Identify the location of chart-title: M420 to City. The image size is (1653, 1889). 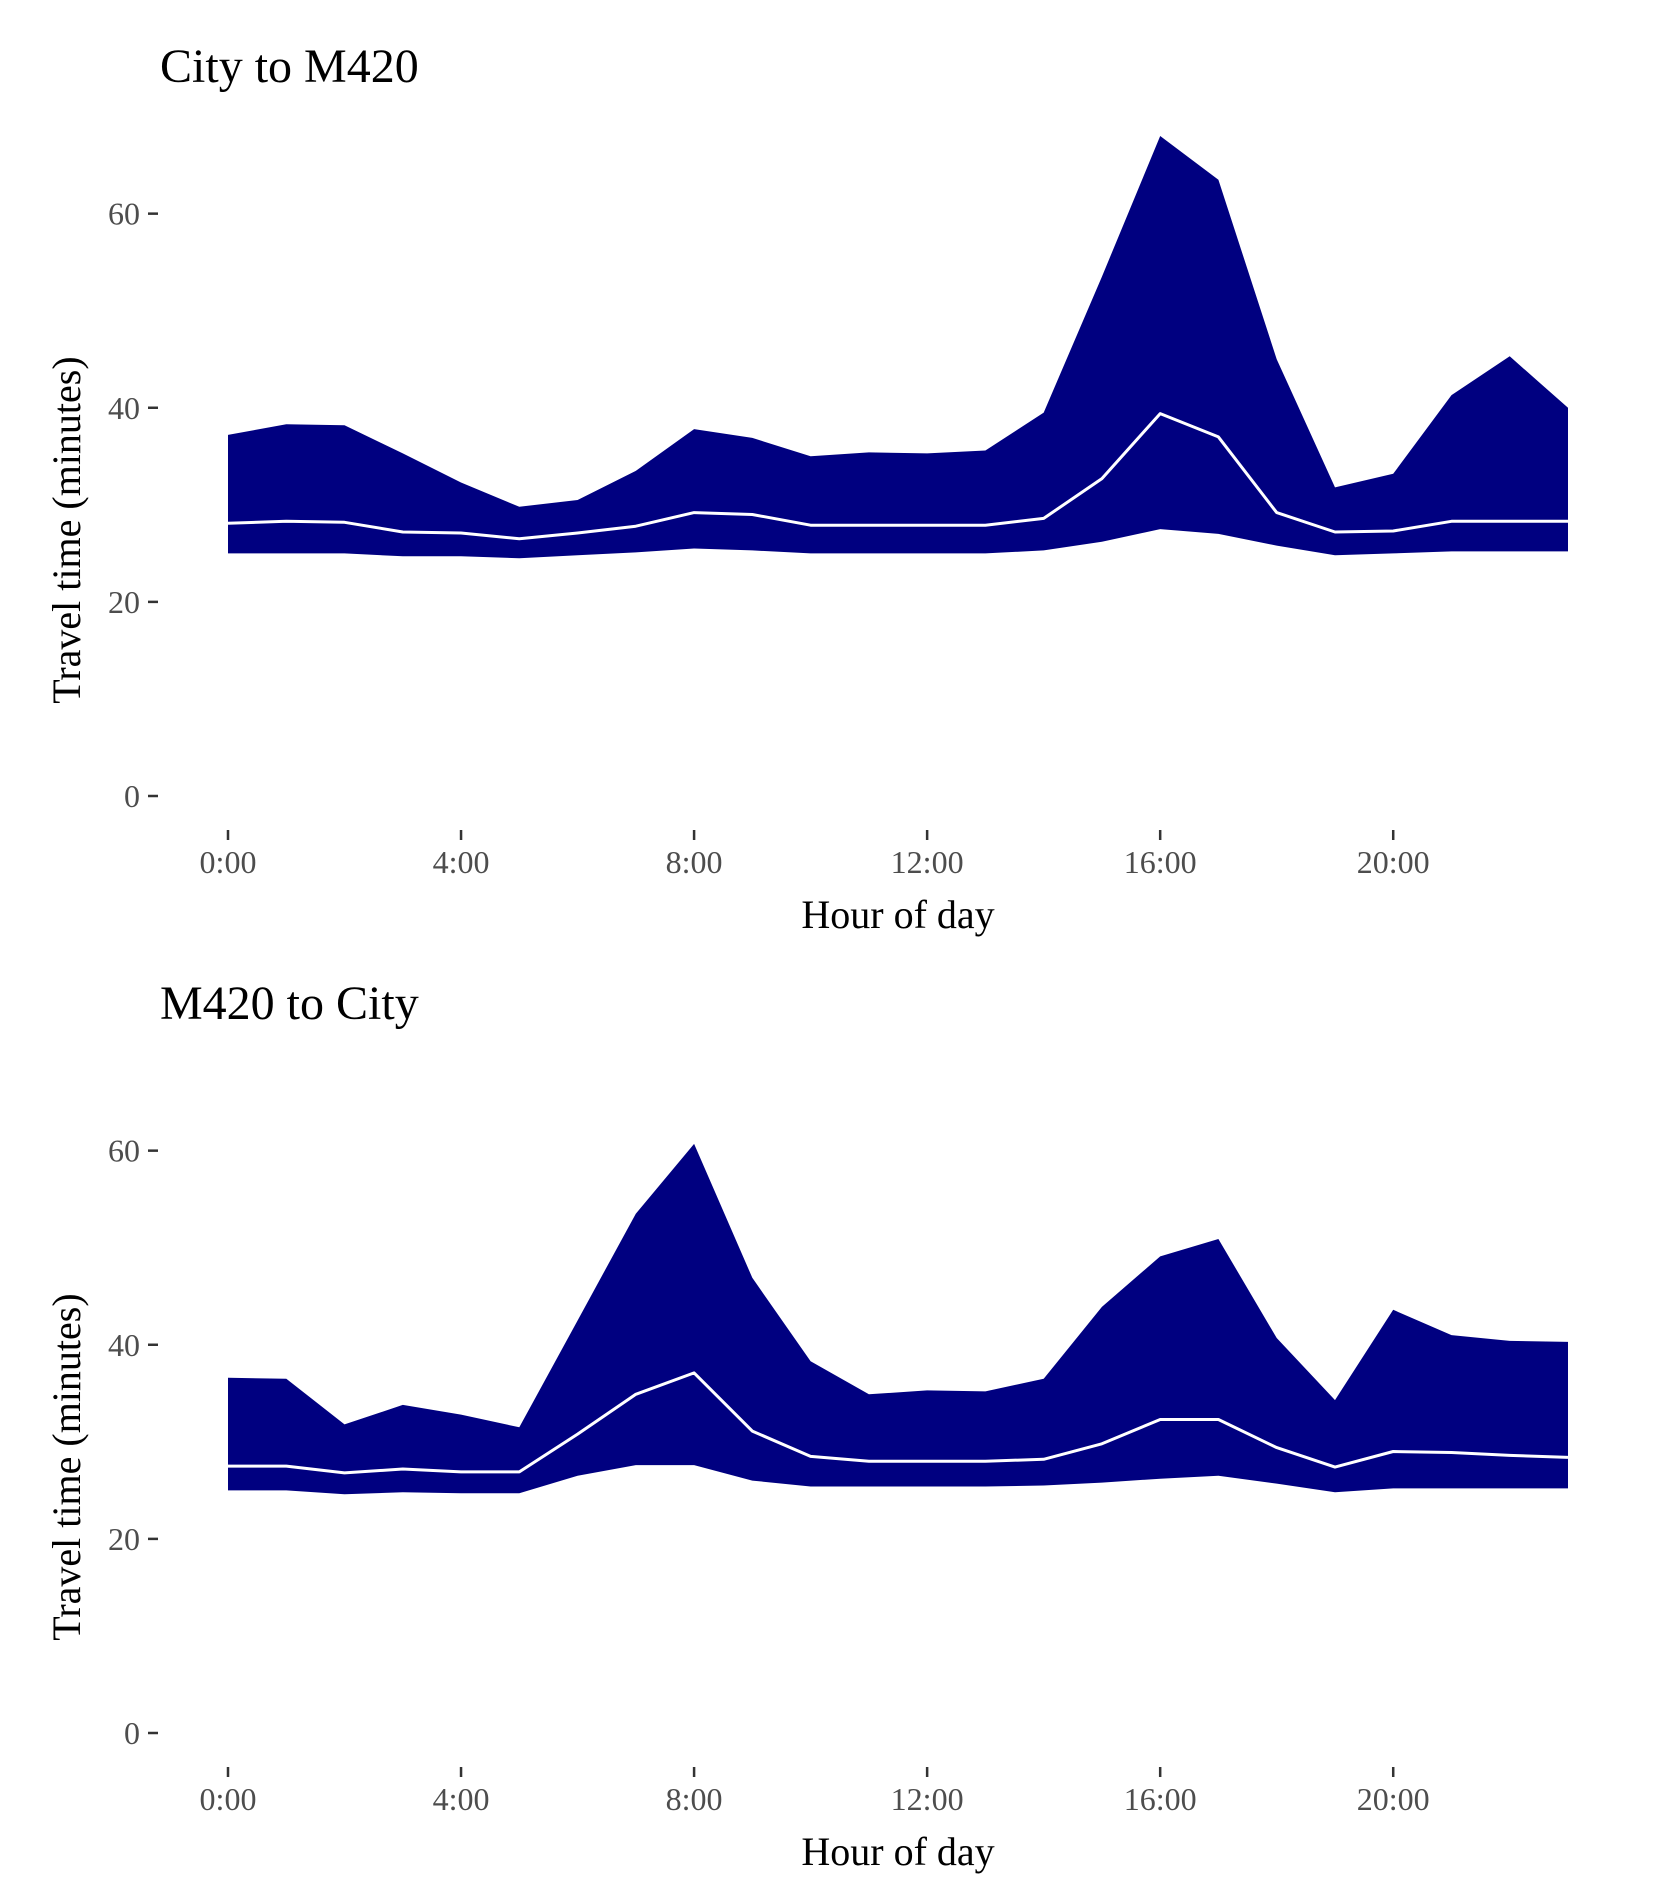
(289, 1003).